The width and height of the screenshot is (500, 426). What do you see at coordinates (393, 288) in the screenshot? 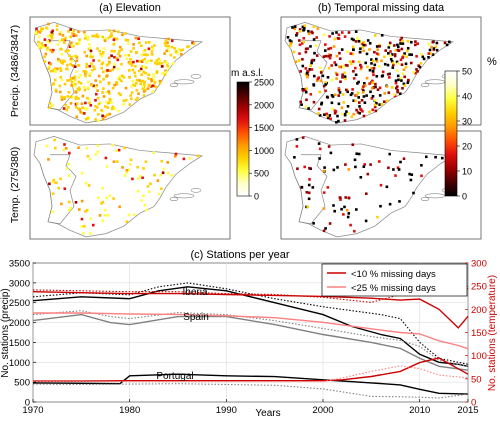
I see `legend-label-25: <25 % missing days` at bounding box center [393, 288].